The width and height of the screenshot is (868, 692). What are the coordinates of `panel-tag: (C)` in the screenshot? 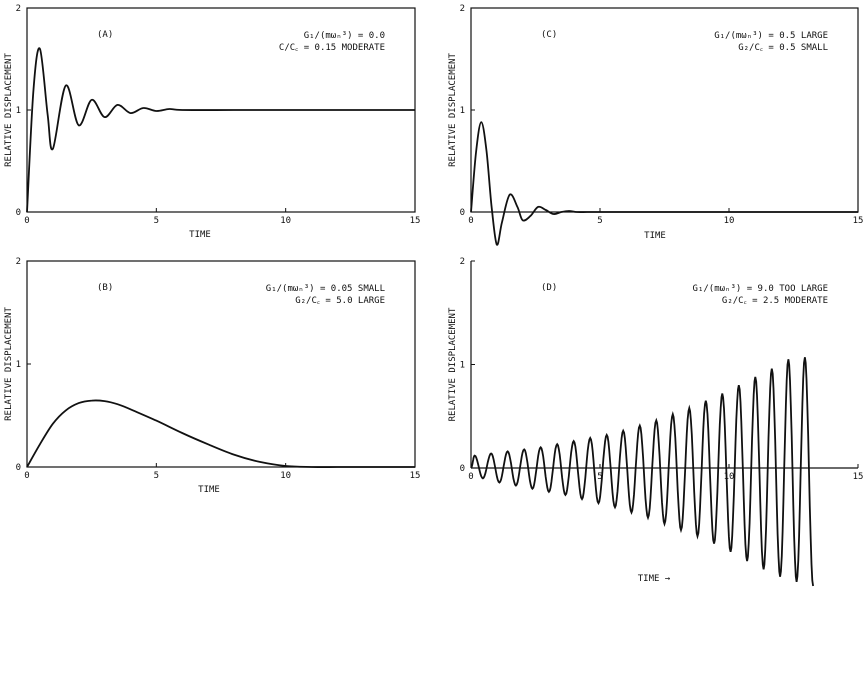 It's located at (549, 35).